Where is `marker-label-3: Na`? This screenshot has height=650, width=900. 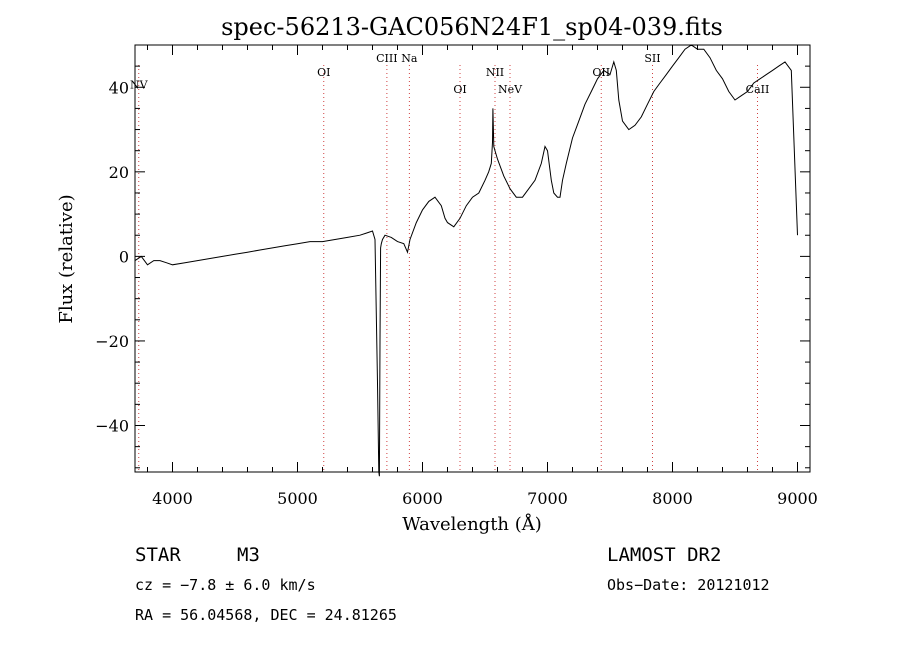
marker-label-3: Na is located at coordinates (409, 58).